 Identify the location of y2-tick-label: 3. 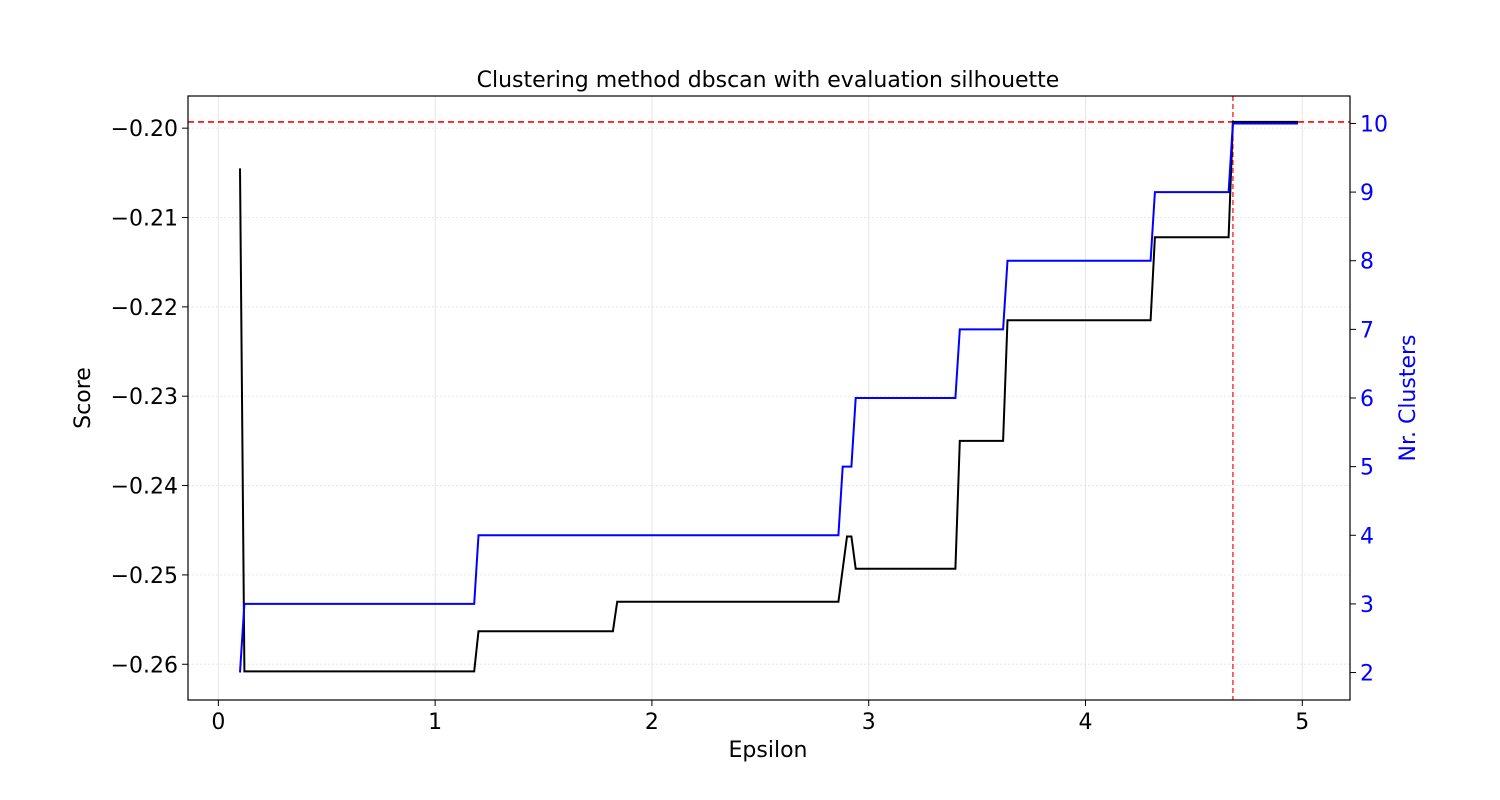
(1367, 605).